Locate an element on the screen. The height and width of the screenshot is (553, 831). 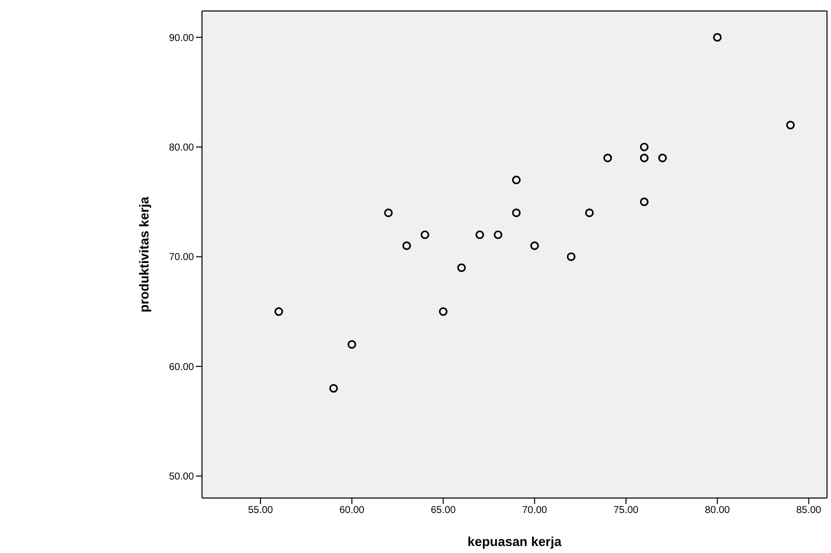
x-tick-label: 60.00 is located at coordinates (352, 510).